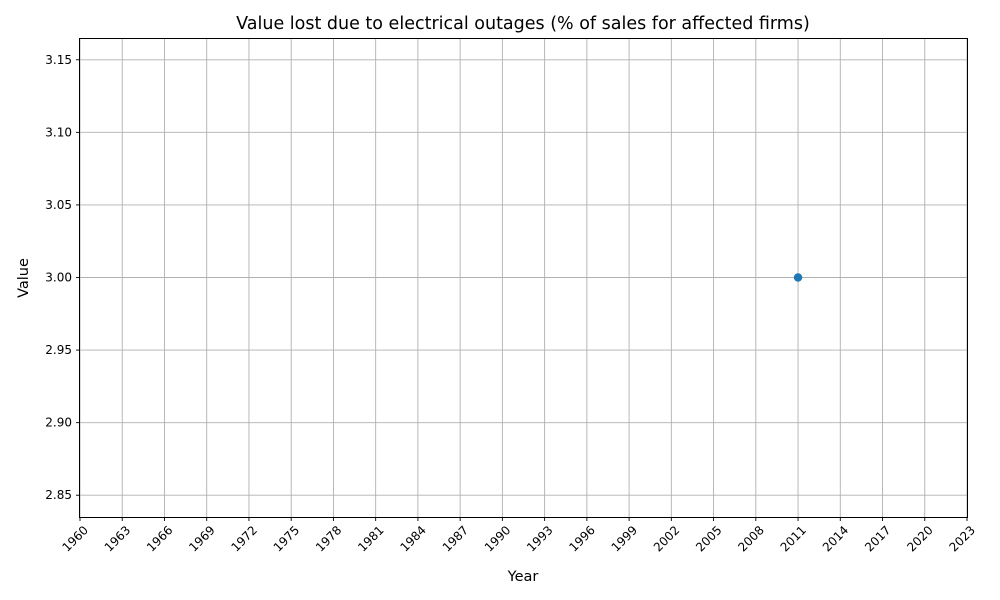 This screenshot has height=600, width=1000. Describe the element at coordinates (58, 60) in the screenshot. I see `y-tick-label: 3.15` at that location.